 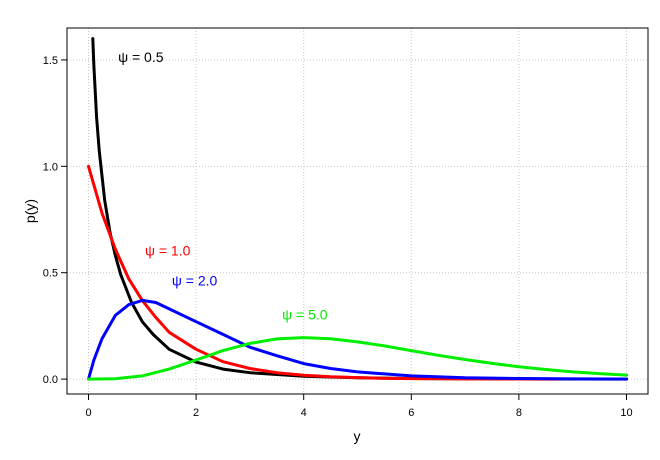 What do you see at coordinates (141, 57) in the screenshot?
I see `series-label-1: ψ = 0.5` at bounding box center [141, 57].